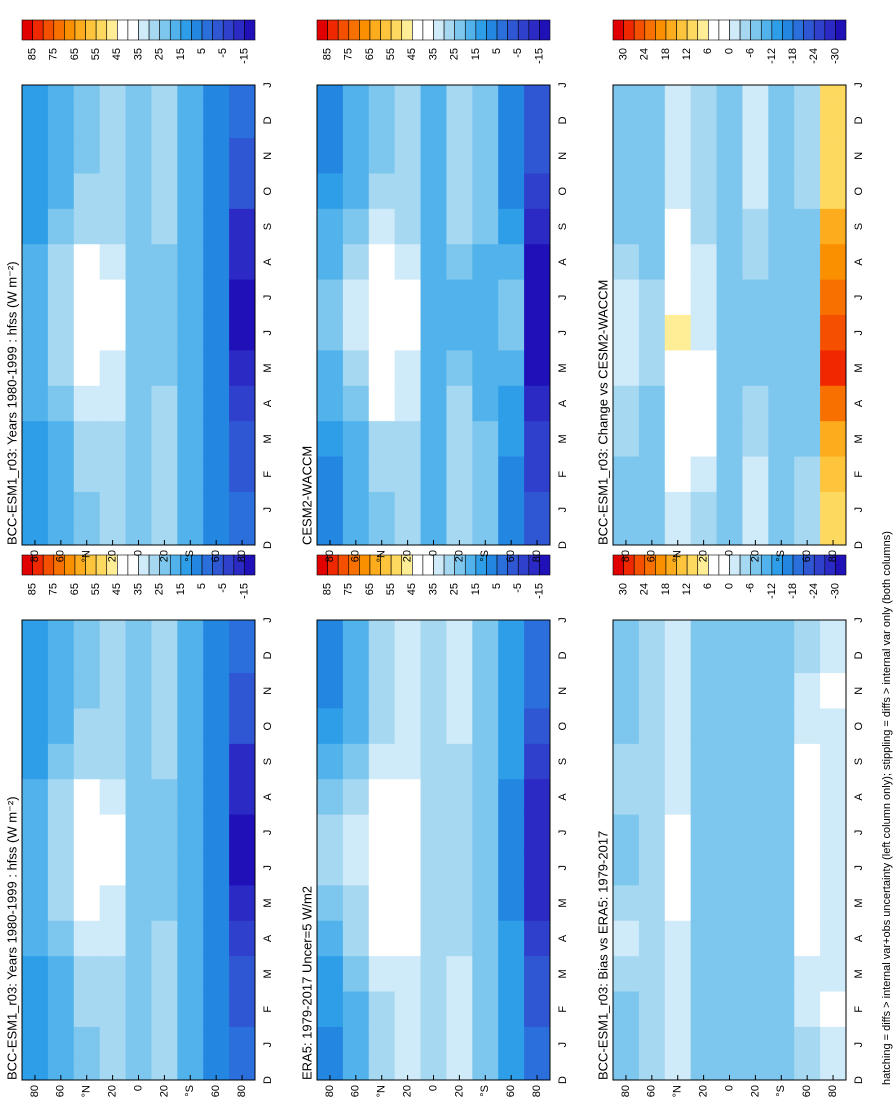 The height and width of the screenshot is (1100, 895). I want to click on colorbar-label: 0, so click(729, 586).